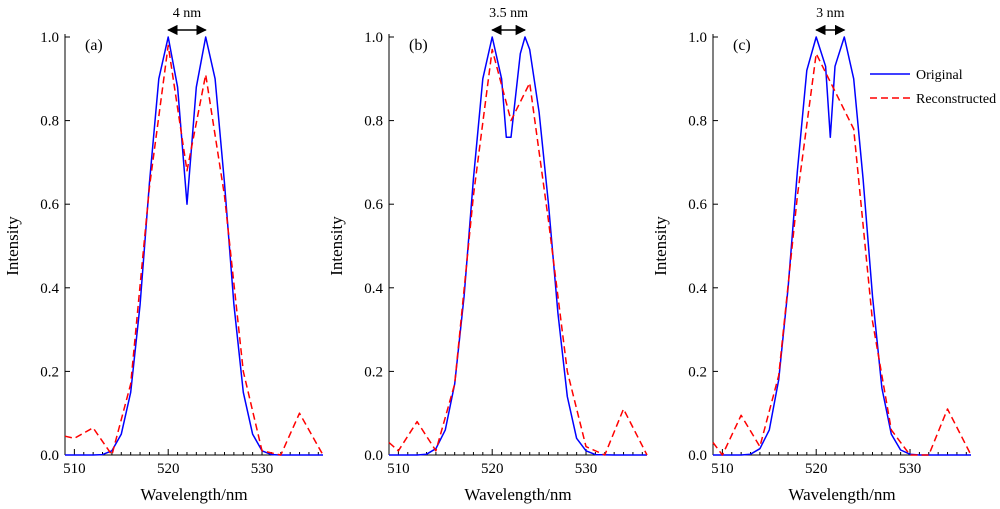  What do you see at coordinates (742, 45) in the screenshot?
I see `panel-label: (c)` at bounding box center [742, 45].